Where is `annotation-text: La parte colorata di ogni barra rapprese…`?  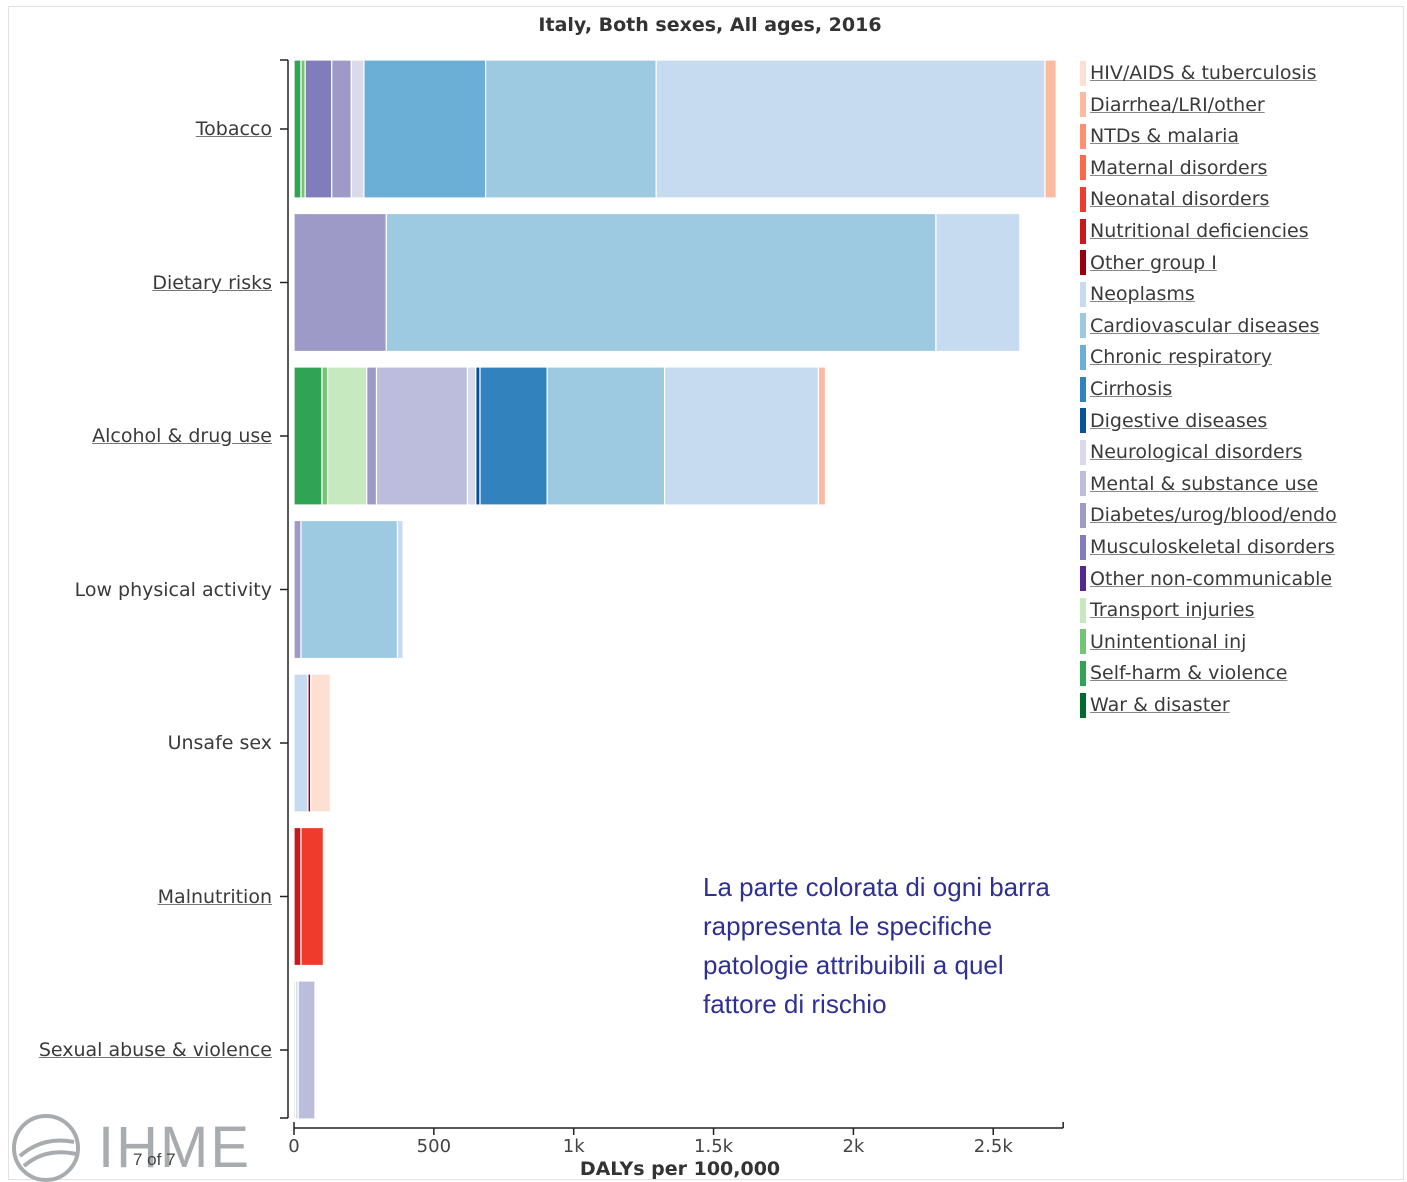
annotation-text: La parte colorata di ogni barra rapprese… is located at coordinates (913, 946).